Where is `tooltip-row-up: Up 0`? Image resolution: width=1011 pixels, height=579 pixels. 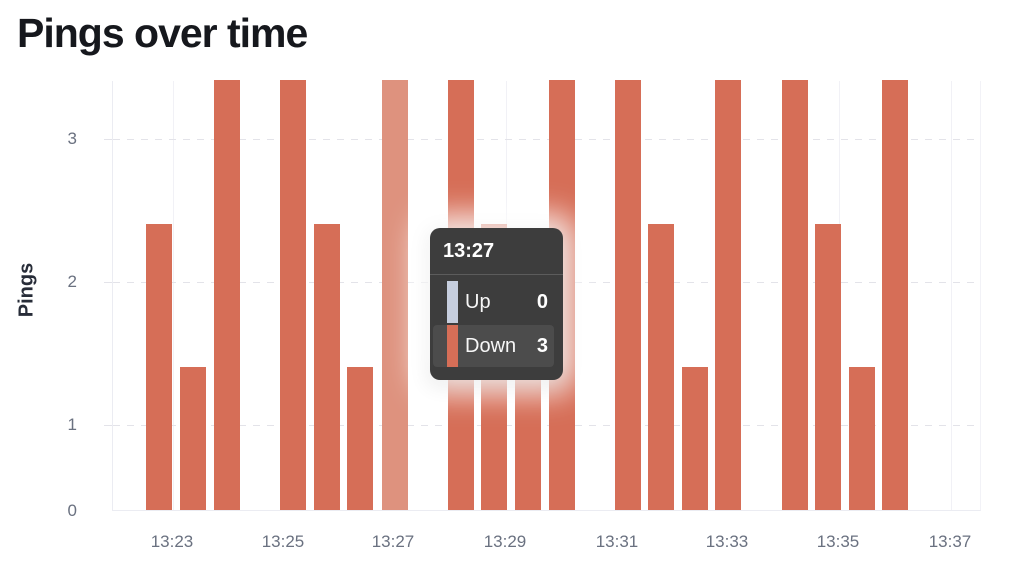
tooltip-row-up: Up 0 is located at coordinates (493, 302).